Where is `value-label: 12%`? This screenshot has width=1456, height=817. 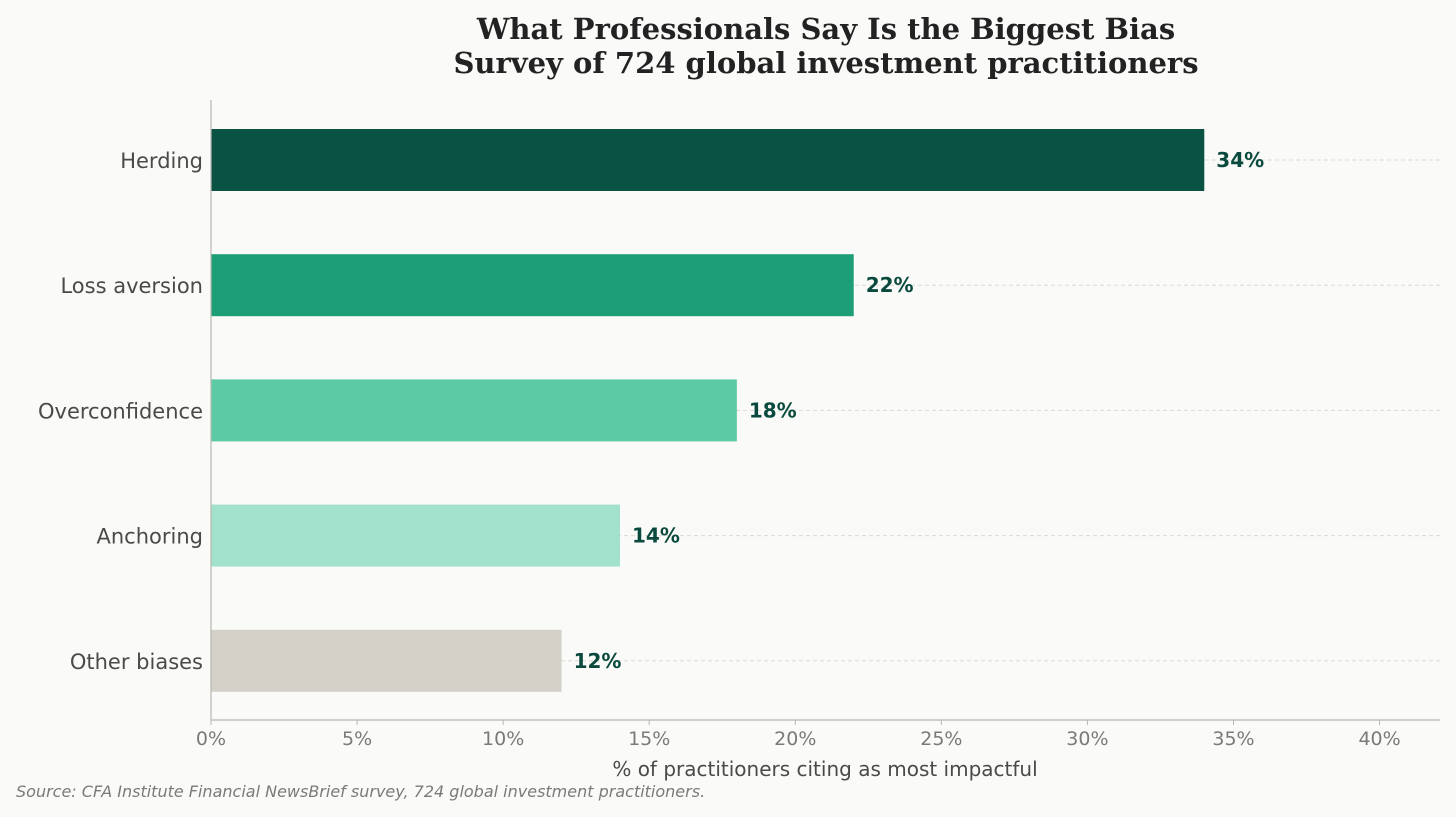
value-label: 12% is located at coordinates (598, 661).